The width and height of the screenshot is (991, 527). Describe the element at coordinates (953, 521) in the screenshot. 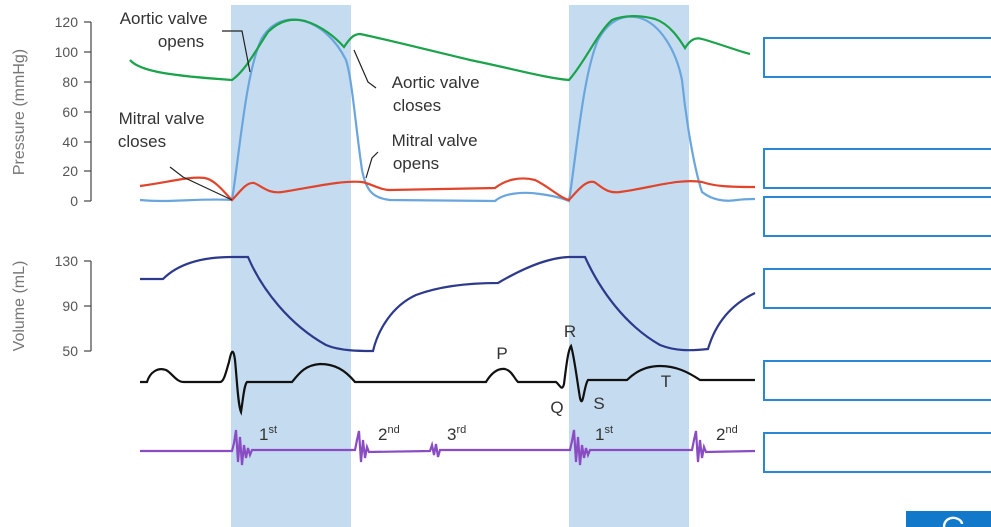

I see `refresh-icon` at that location.